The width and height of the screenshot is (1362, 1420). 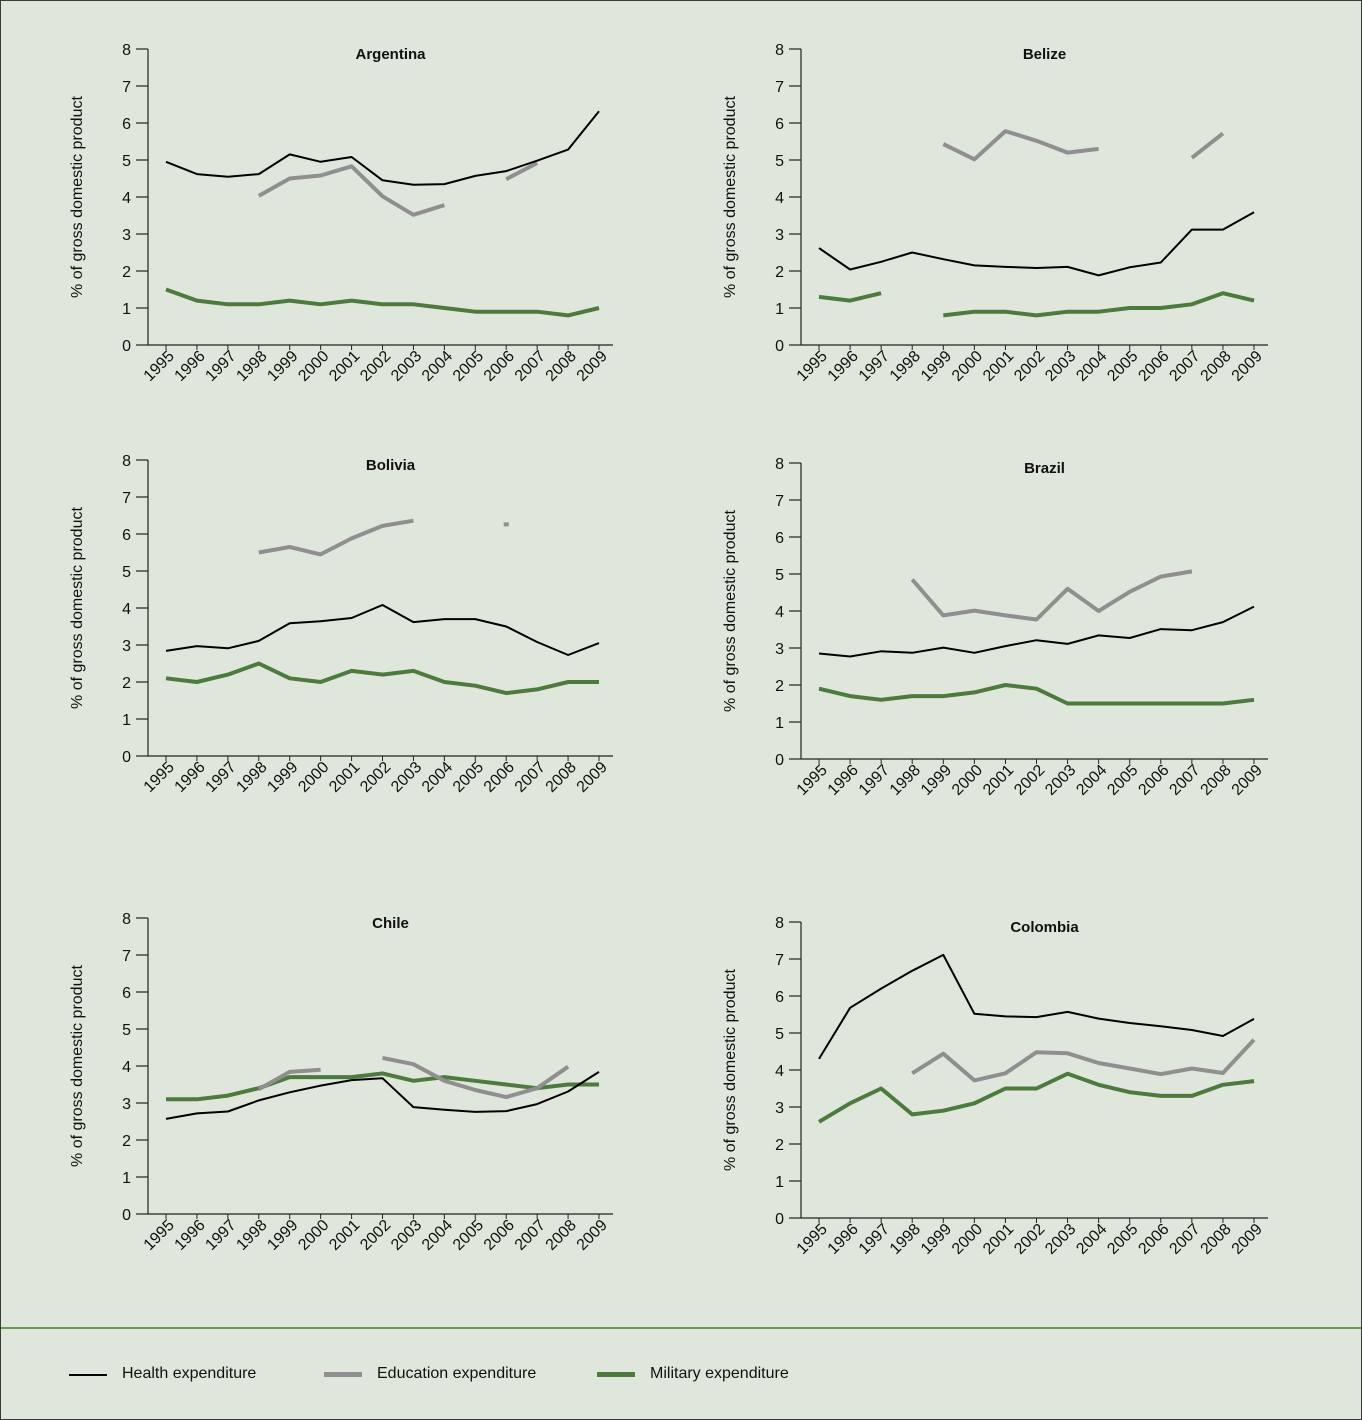 I want to click on legend-label-health: Health expenditure, so click(x=189, y=1373).